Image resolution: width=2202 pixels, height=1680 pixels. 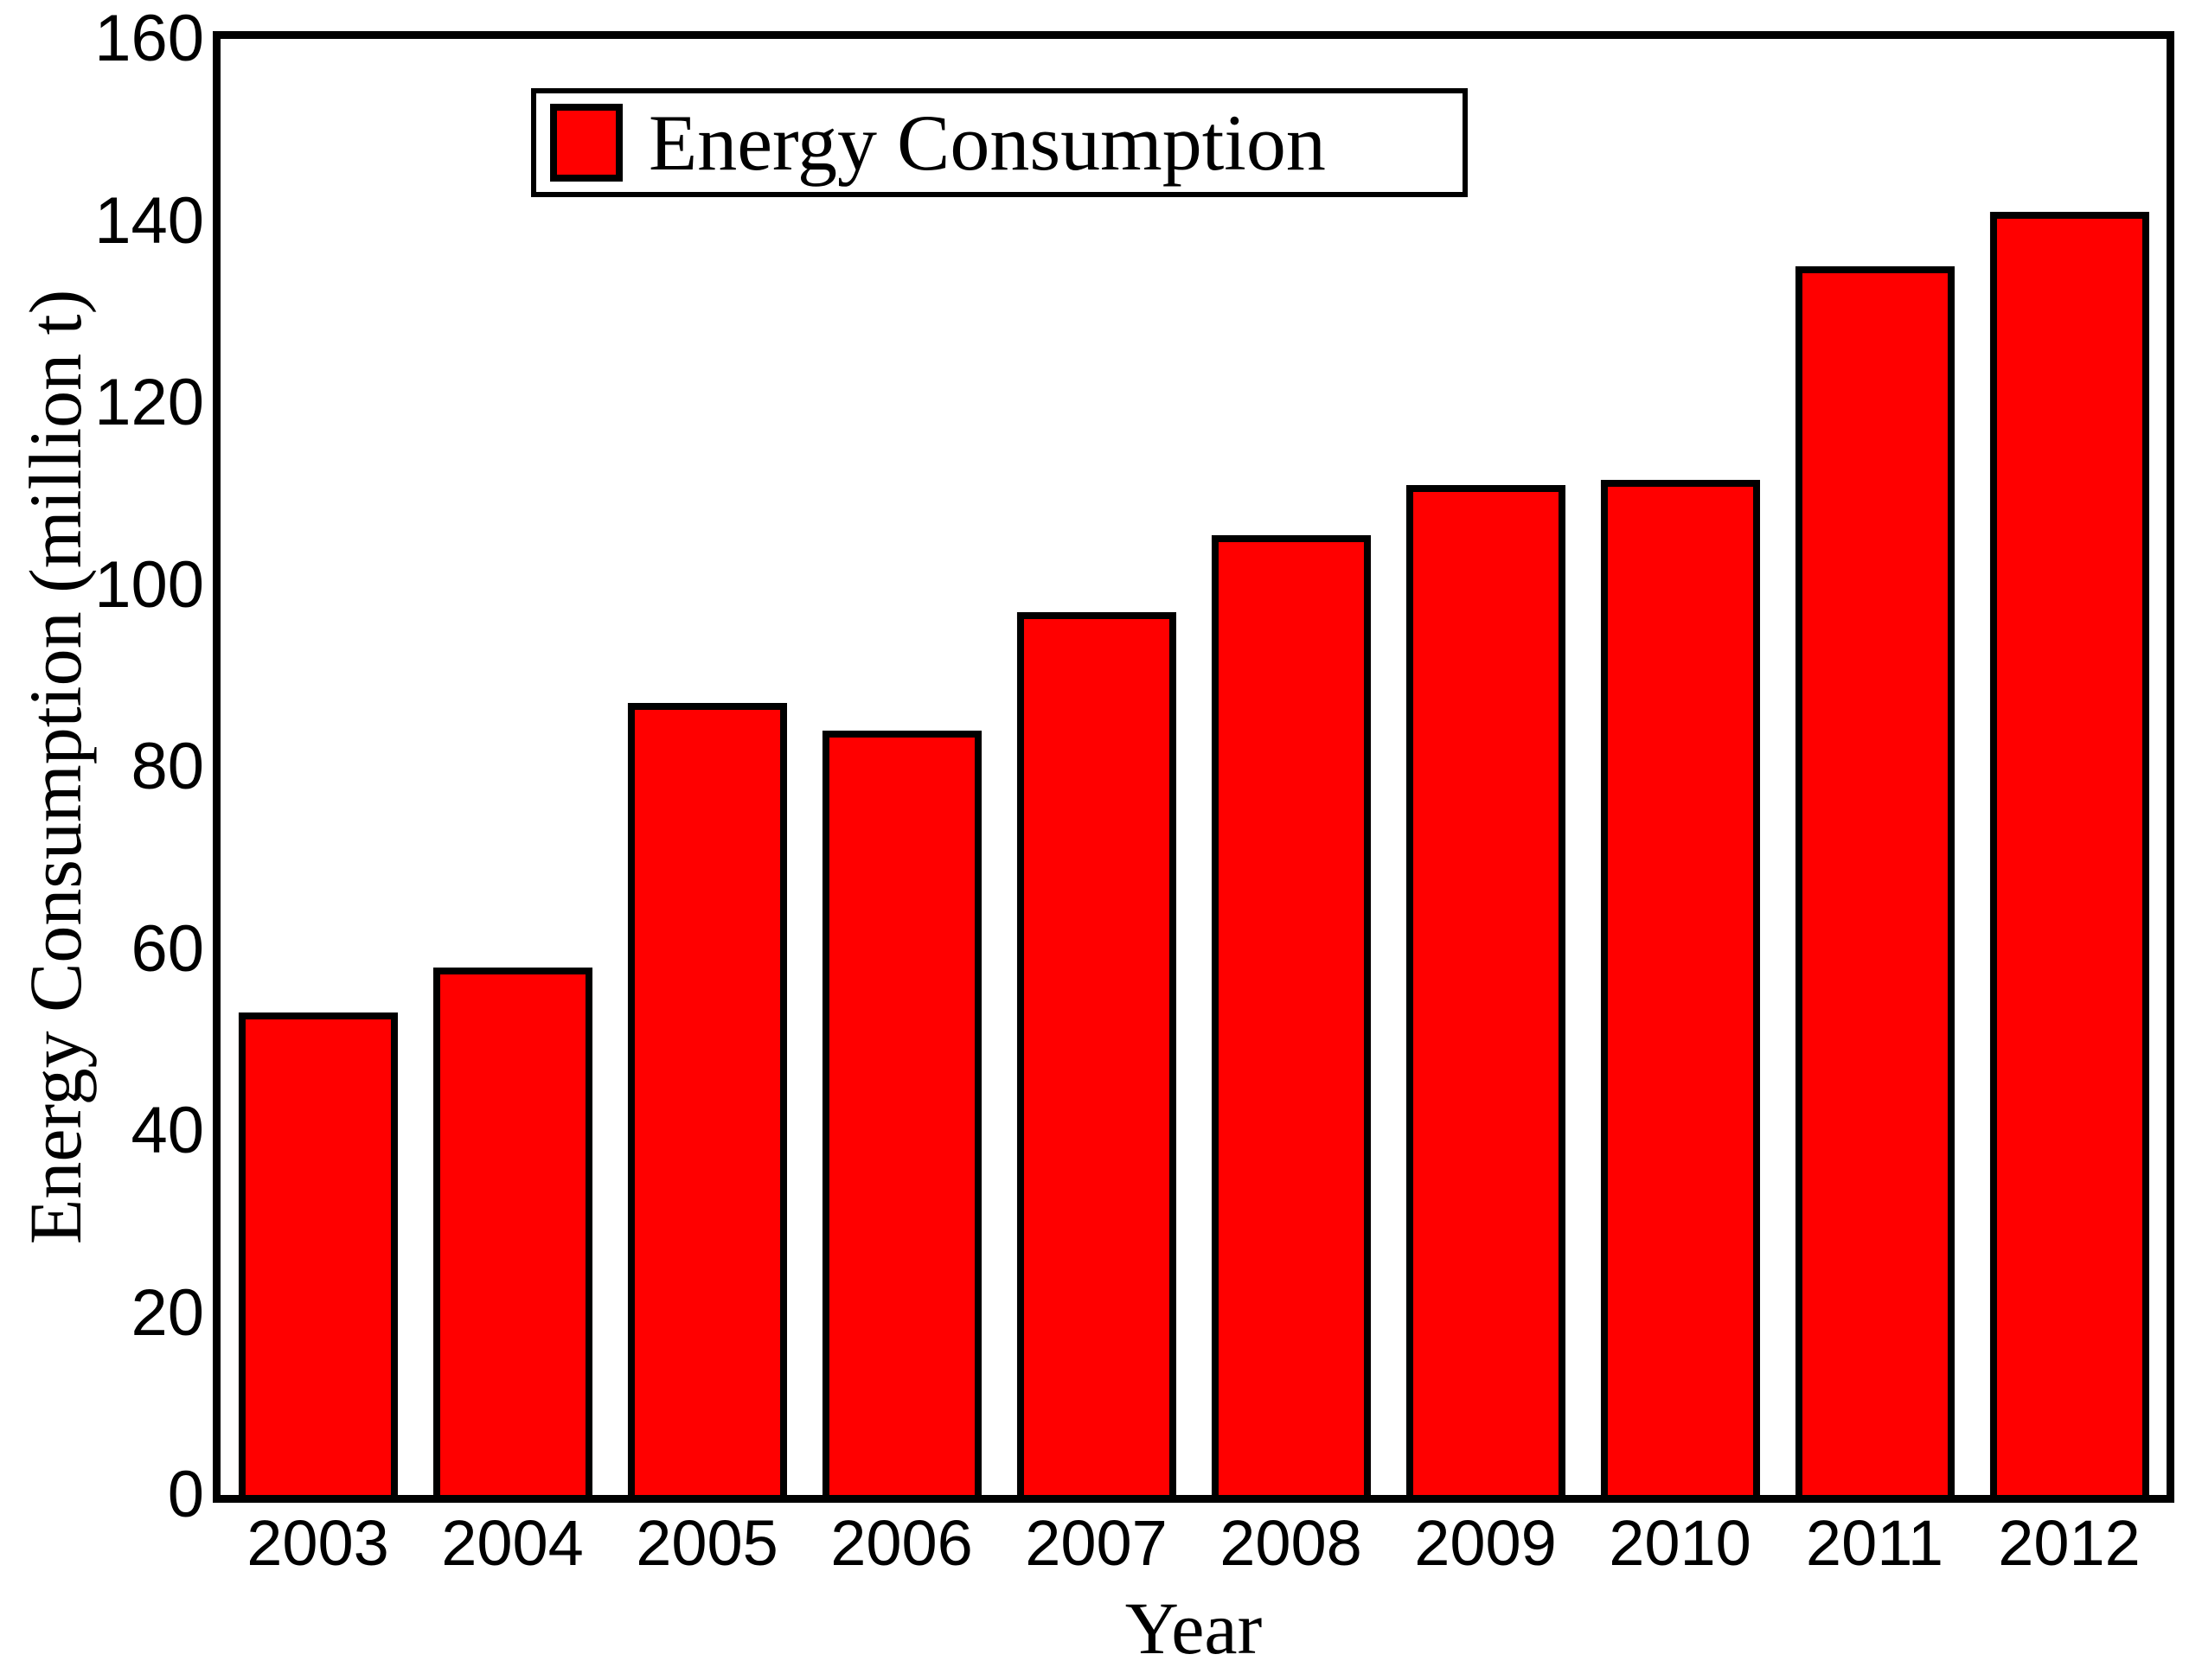 What do you see at coordinates (149, 38) in the screenshot?
I see `y-tick-label-160: 160` at bounding box center [149, 38].